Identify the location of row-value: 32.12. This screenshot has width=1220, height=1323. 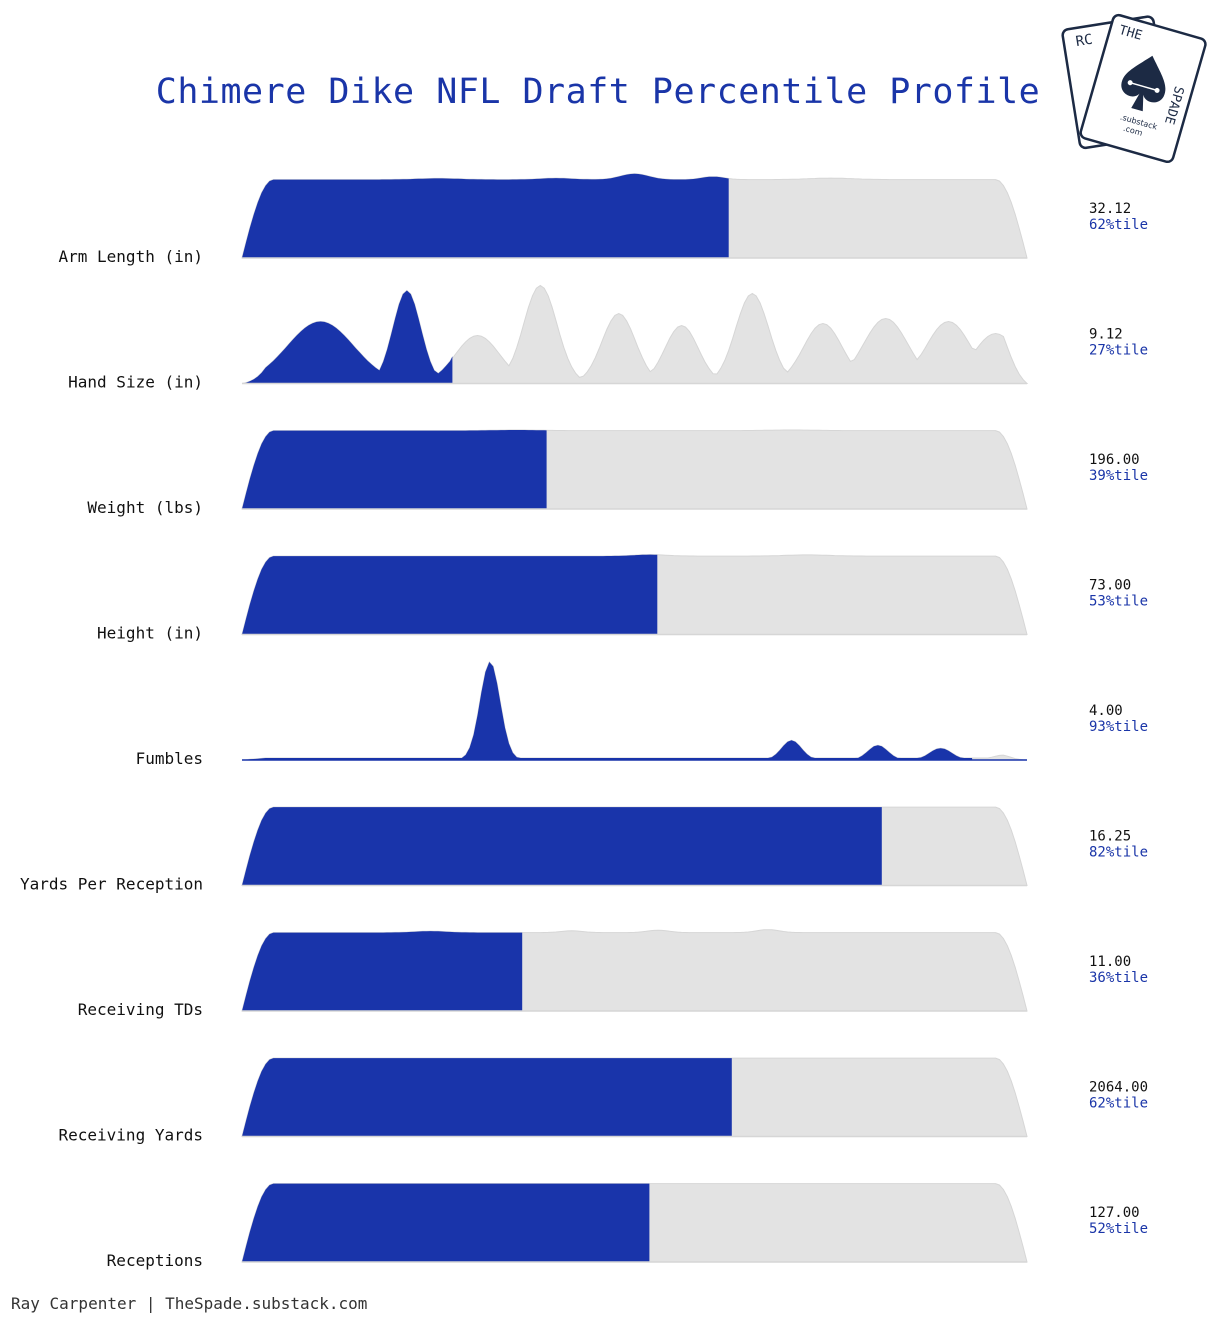
(1110, 209).